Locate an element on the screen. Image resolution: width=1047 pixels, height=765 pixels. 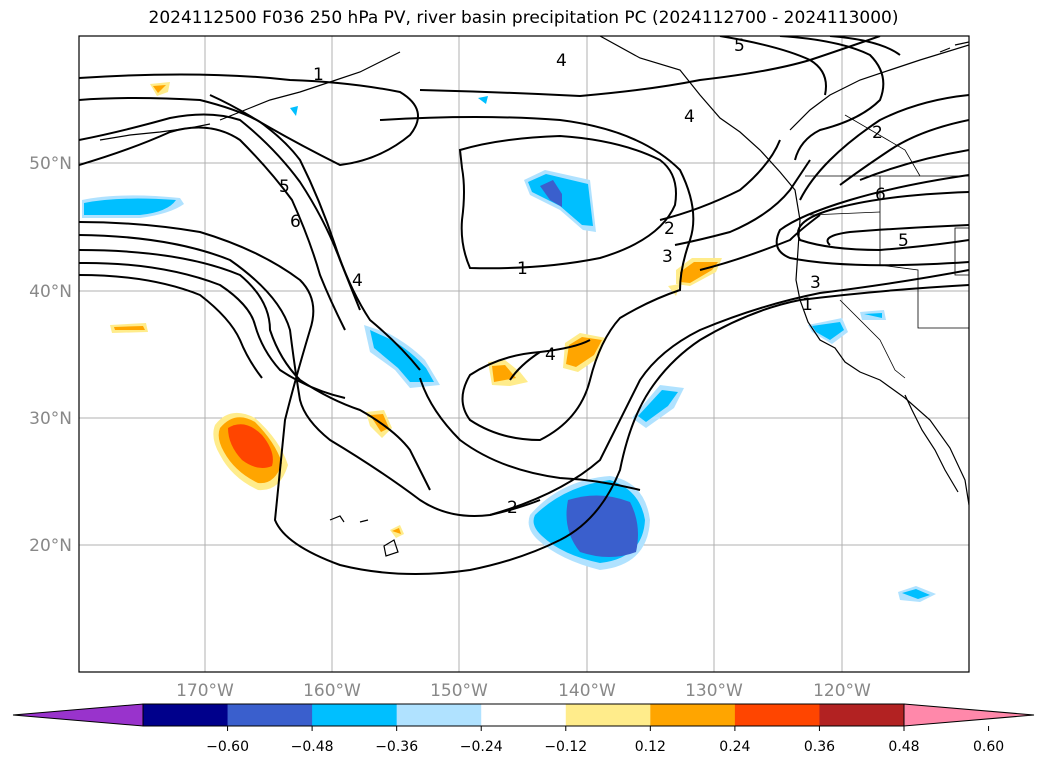
lat-label: 50°N is located at coordinates (50, 164).